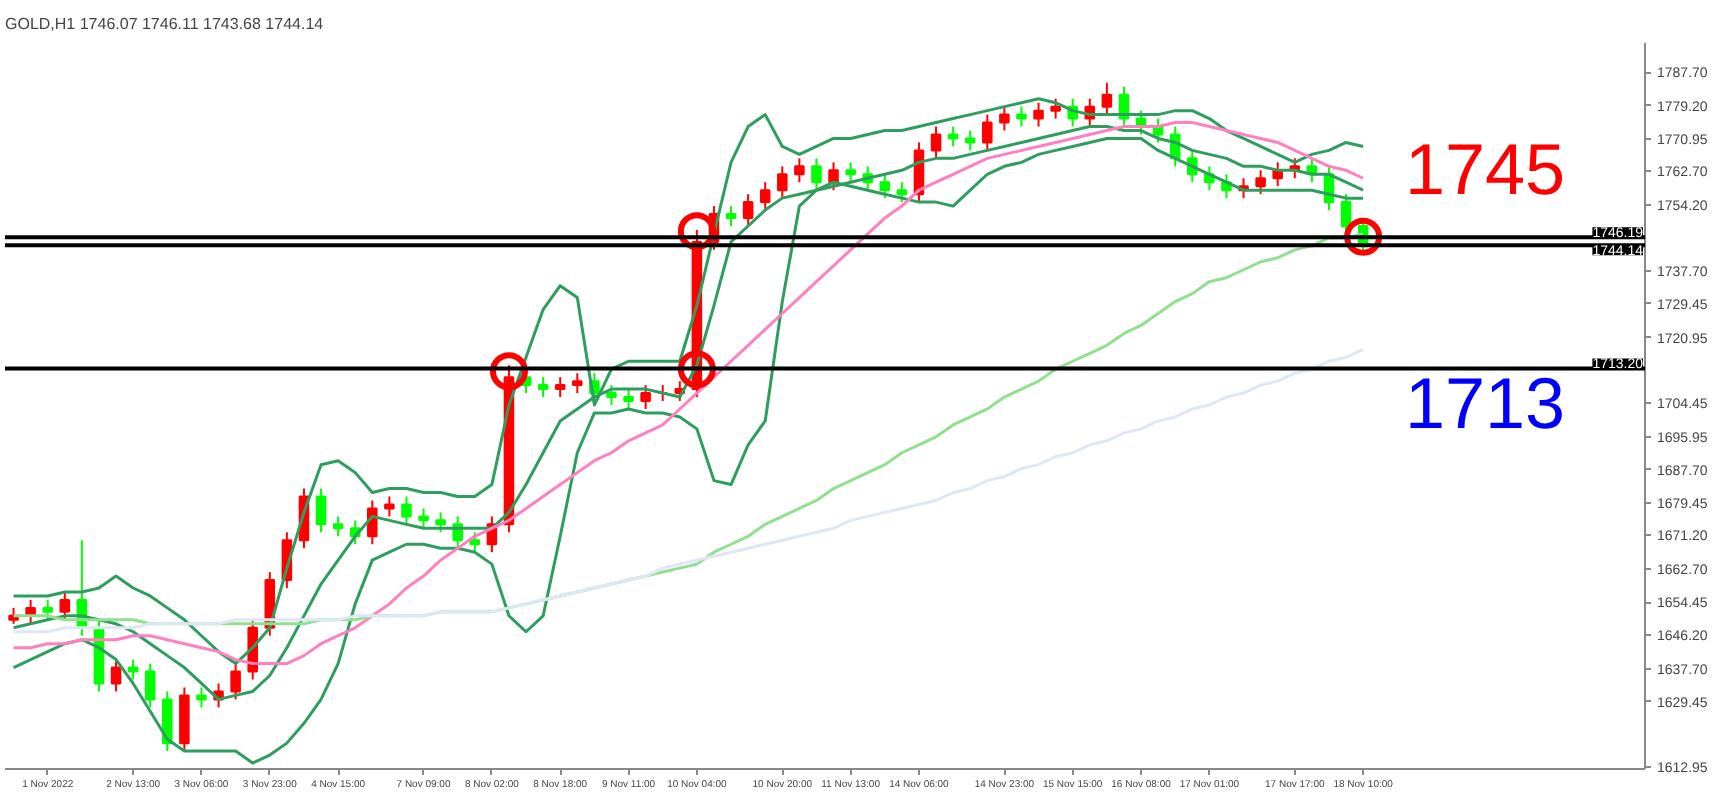 This screenshot has height=796, width=1712. Describe the element at coordinates (1485, 403) in the screenshot. I see `annotation: 1713` at that location.